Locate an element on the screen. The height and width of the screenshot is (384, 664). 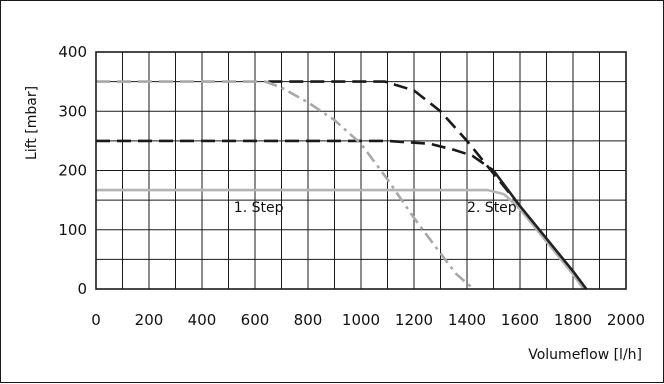
series-line-dark-solid is located at coordinates (540, 229).